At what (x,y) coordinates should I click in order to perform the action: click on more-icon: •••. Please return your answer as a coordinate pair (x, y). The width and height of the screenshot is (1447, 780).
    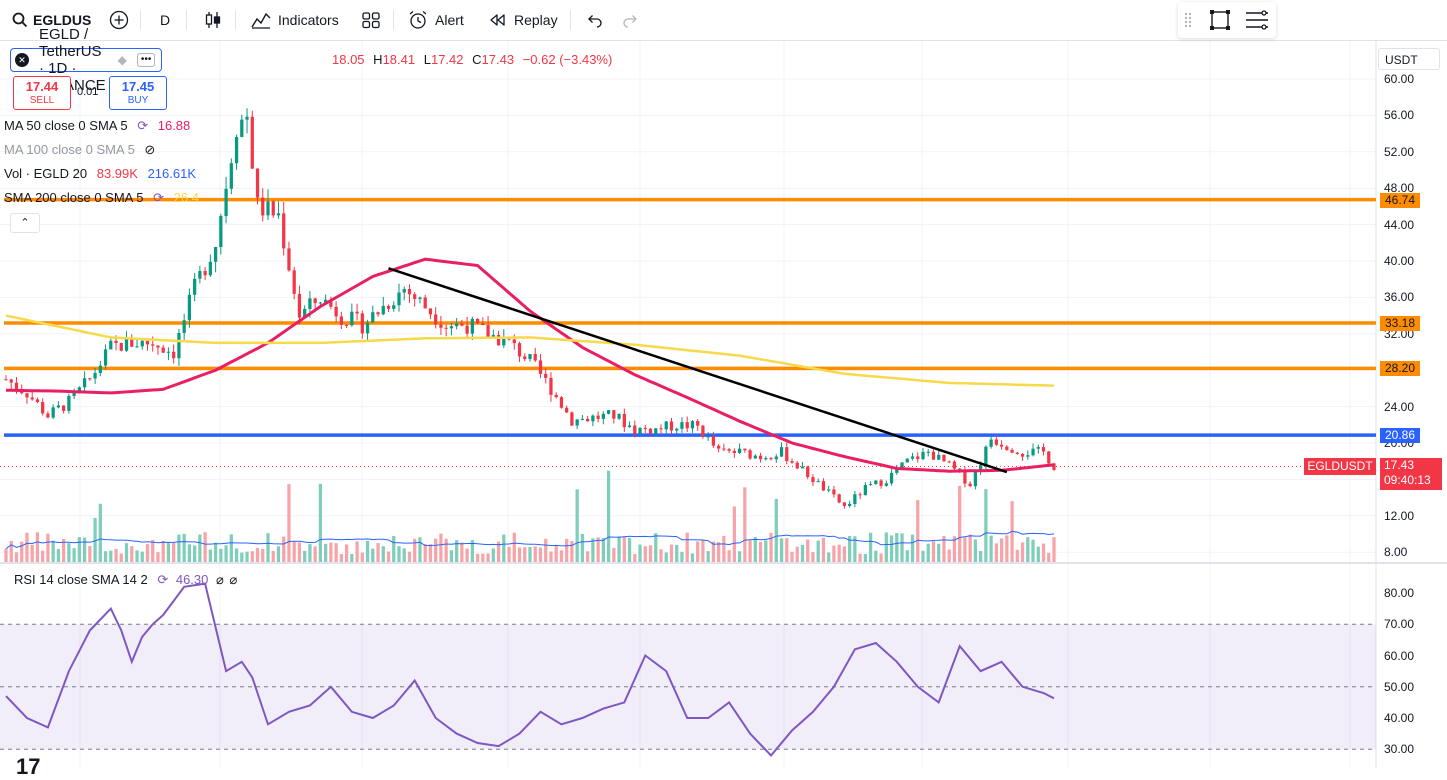
    Looking at the image, I should click on (146, 60).